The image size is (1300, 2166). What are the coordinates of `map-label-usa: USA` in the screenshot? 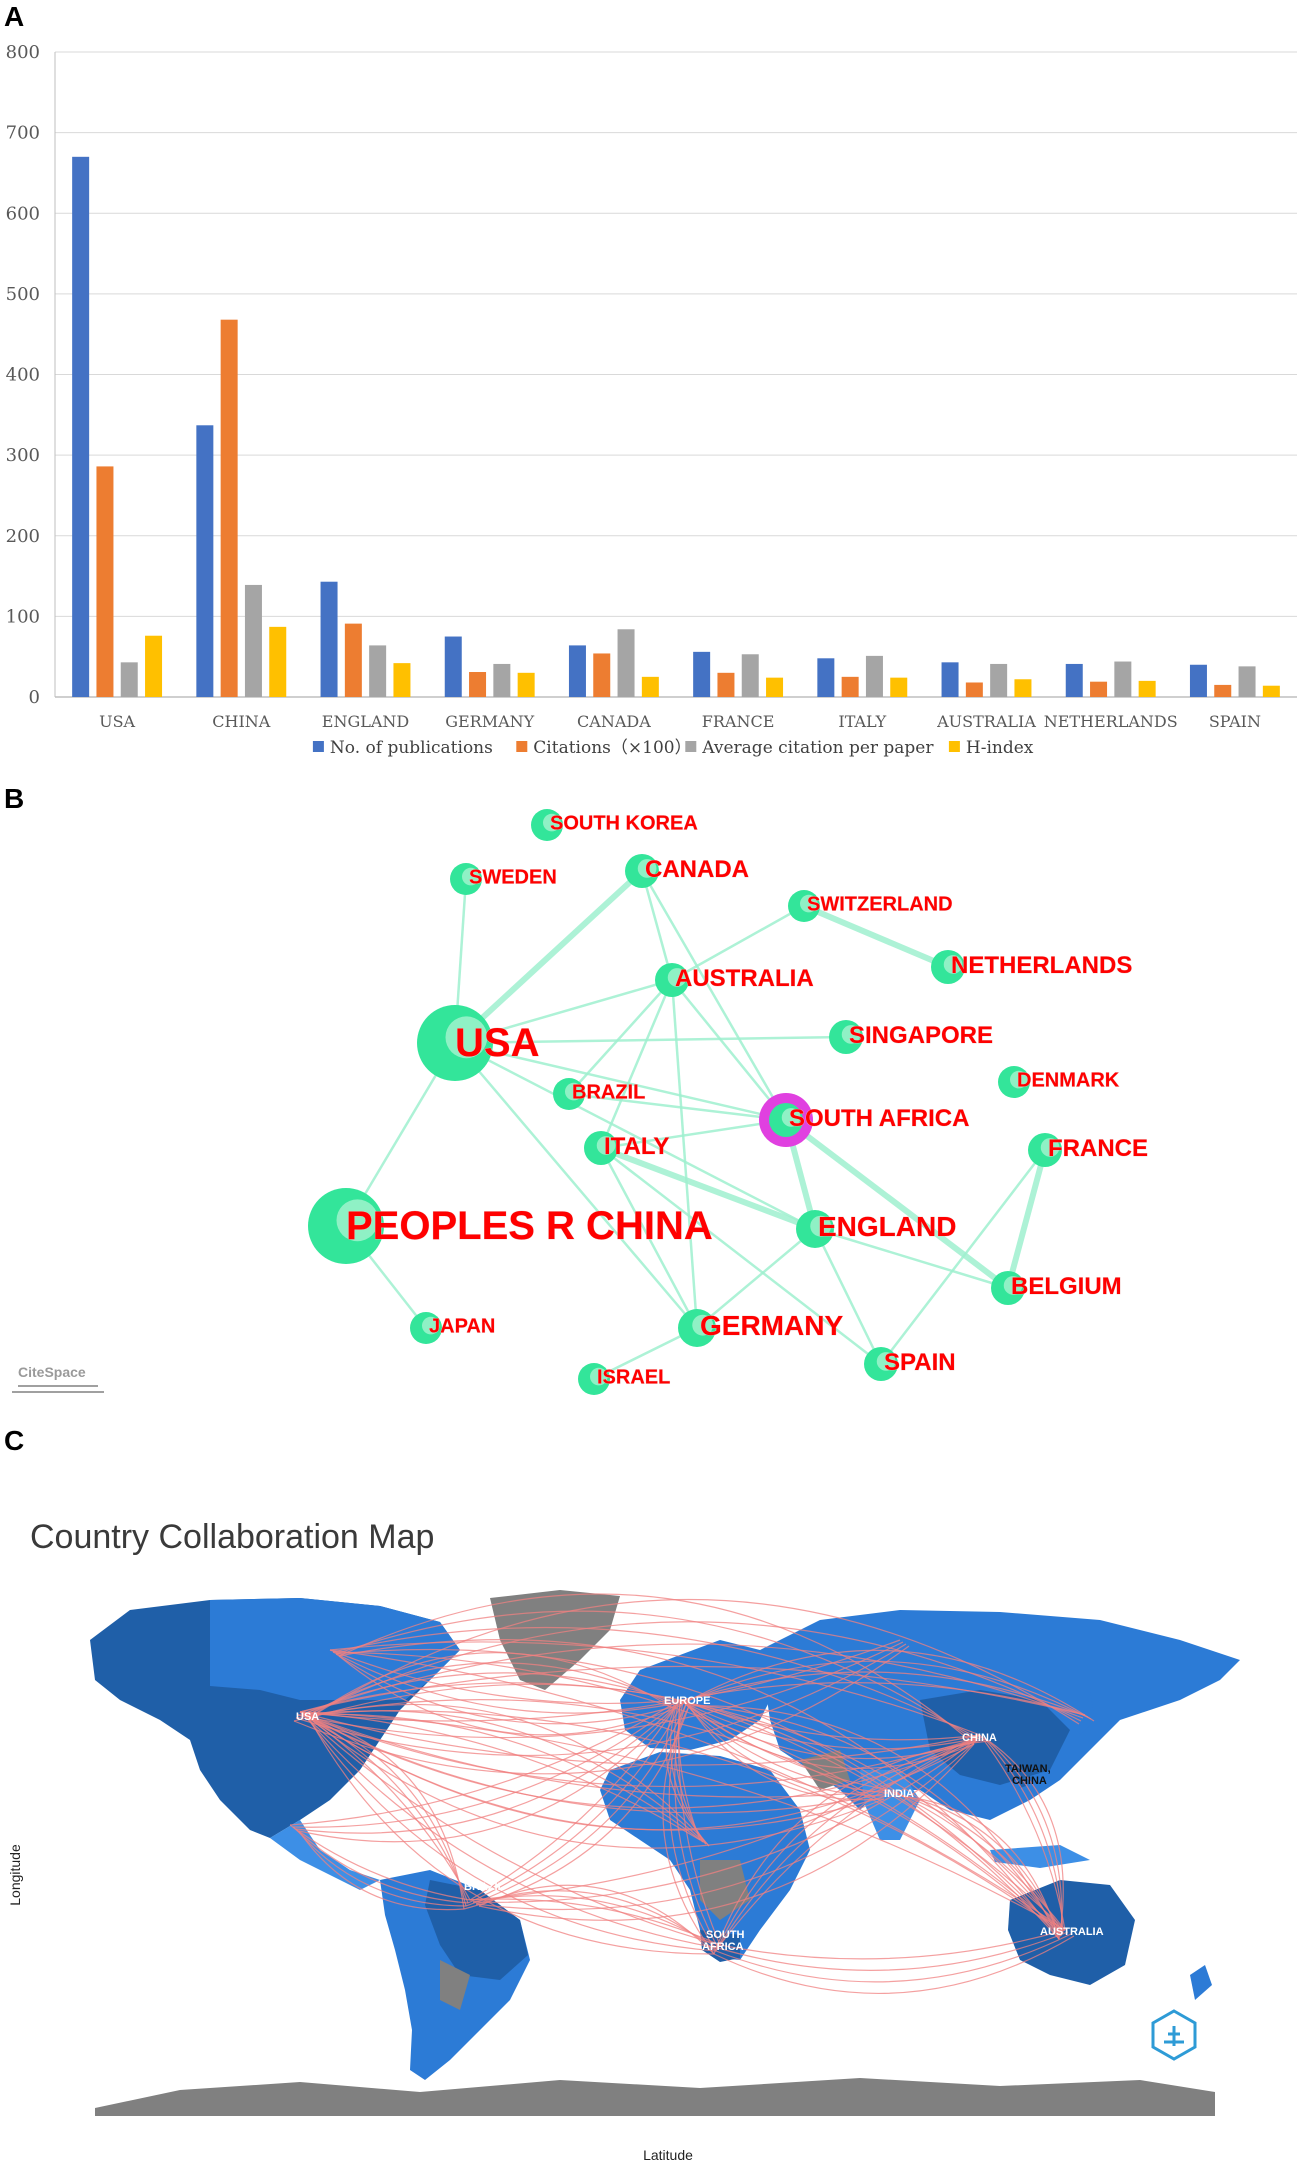 It's located at (307, 1717).